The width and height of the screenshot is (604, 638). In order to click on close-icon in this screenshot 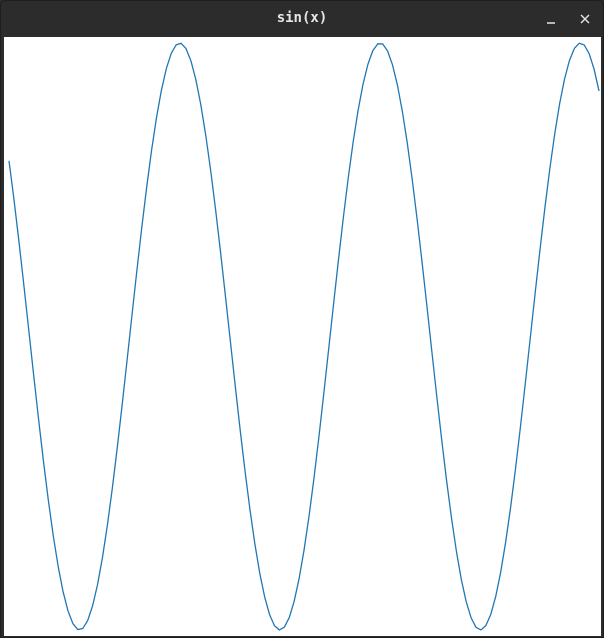, I will do `click(585, 18)`.